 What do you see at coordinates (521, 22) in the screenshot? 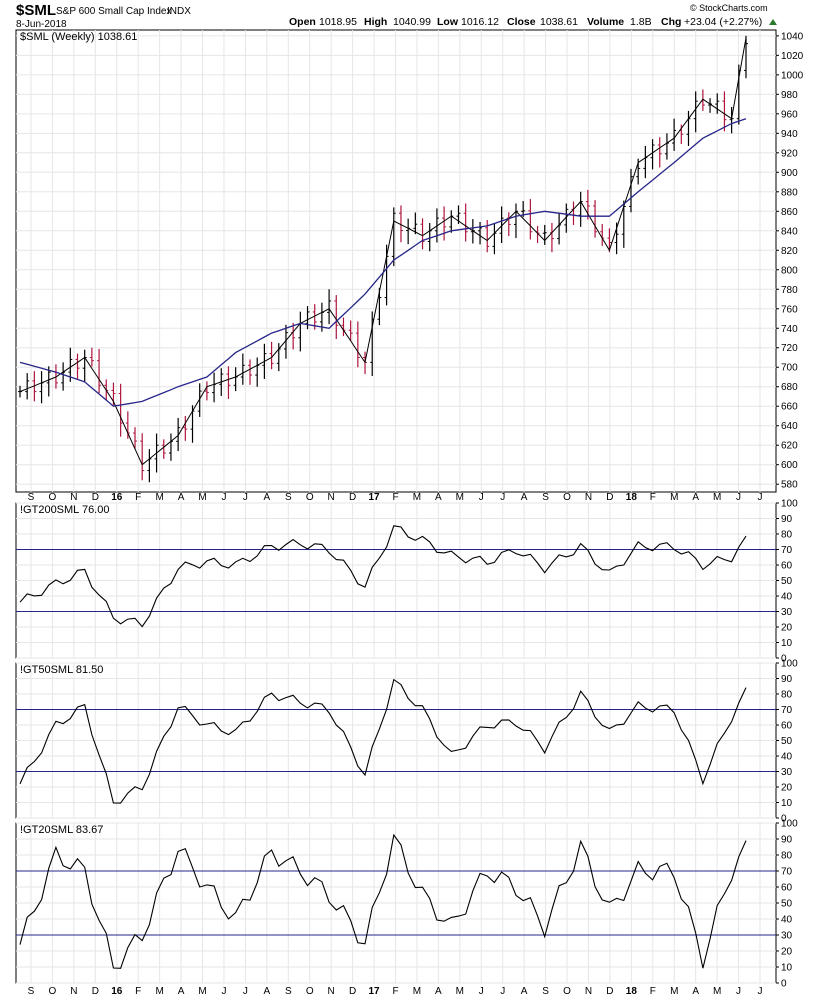
I see `close-label: Close` at bounding box center [521, 22].